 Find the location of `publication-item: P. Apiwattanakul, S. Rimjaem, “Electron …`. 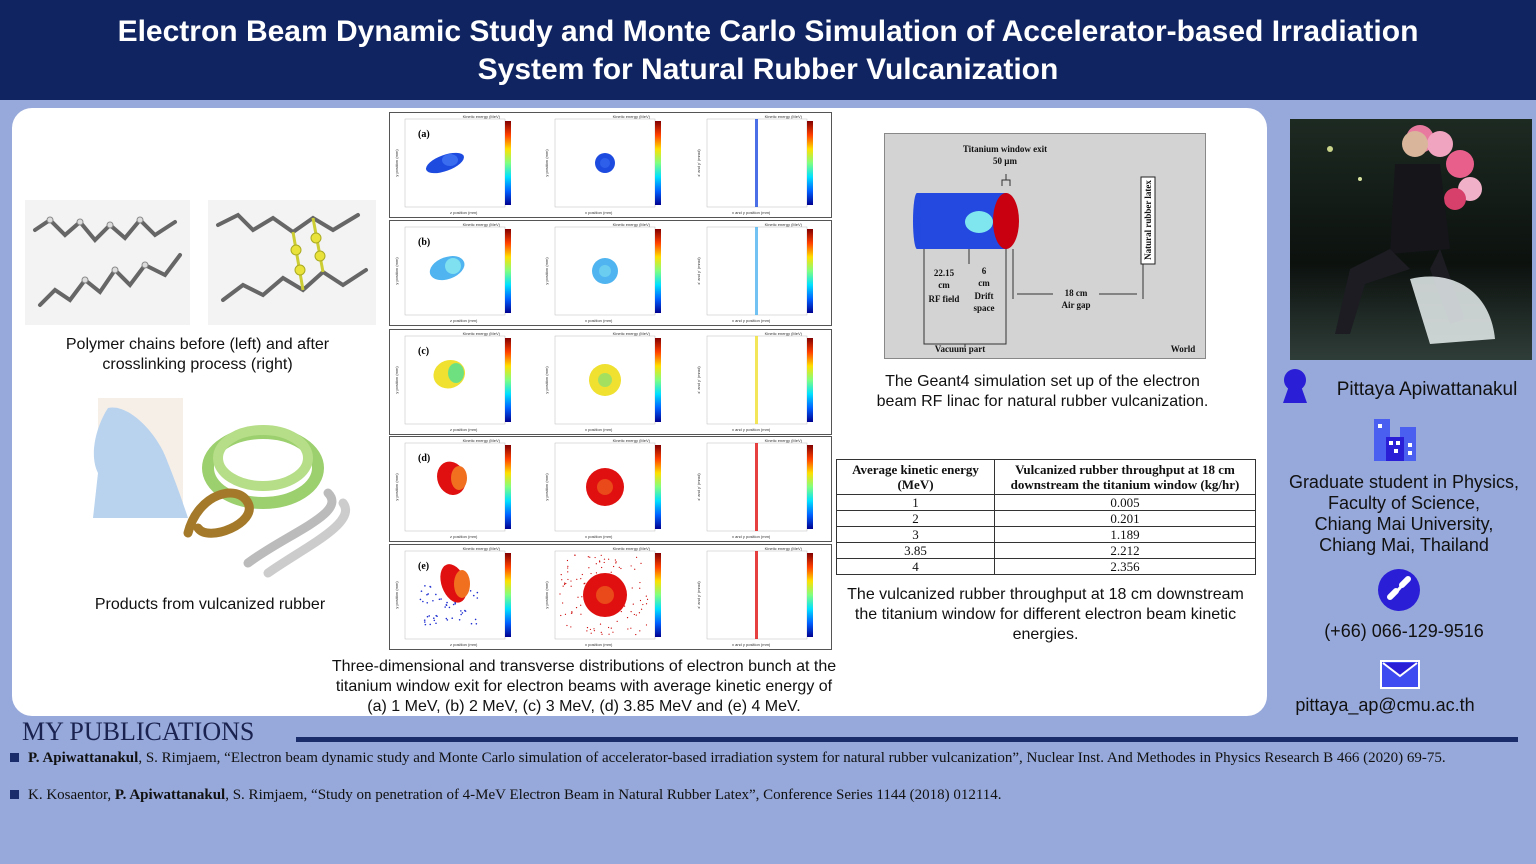

publication-item: P. Apiwattanakul, S. Rimjaem, “Electron … is located at coordinates (765, 758).